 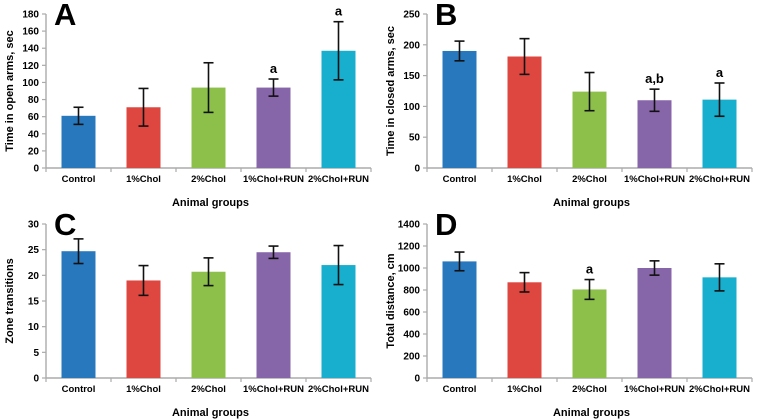 What do you see at coordinates (34, 100) in the screenshot?
I see `svg-text: 80` at bounding box center [34, 100].